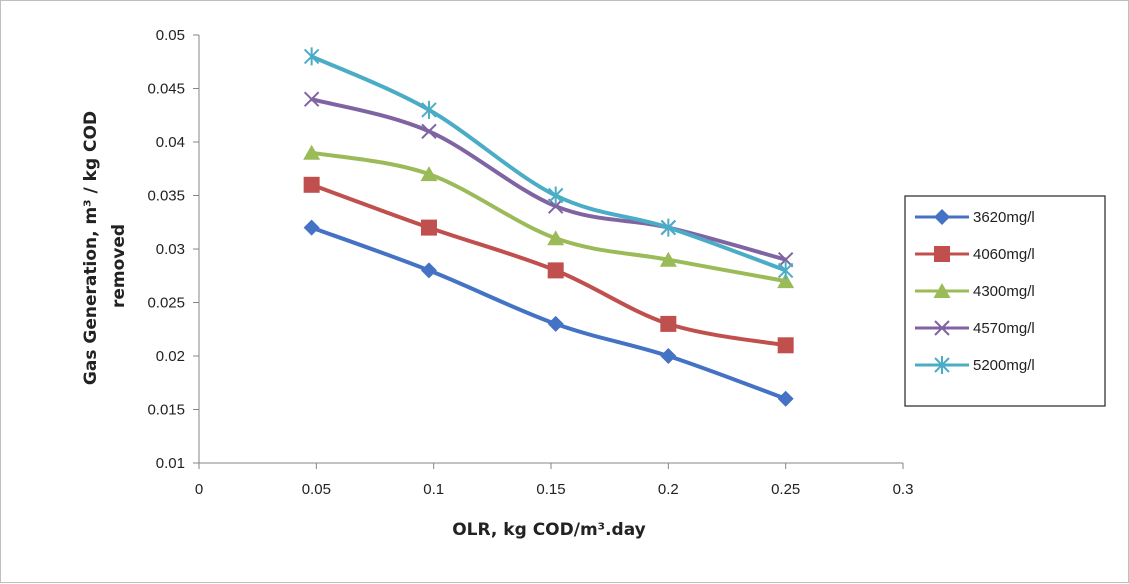 The height and width of the screenshot is (584, 1129). What do you see at coordinates (433, 489) in the screenshot?
I see `x-tick-label: 0.1` at bounding box center [433, 489].